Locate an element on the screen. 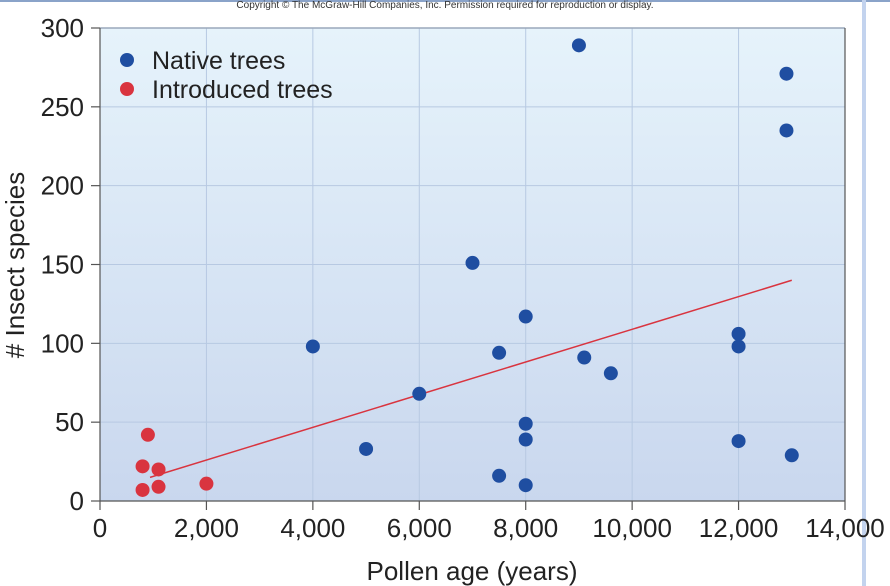  x-tick-label: 4,000 is located at coordinates (312, 528).